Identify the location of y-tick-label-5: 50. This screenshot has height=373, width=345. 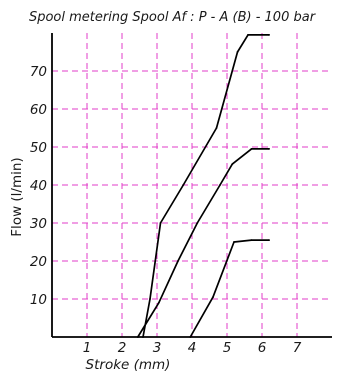
(38, 148).